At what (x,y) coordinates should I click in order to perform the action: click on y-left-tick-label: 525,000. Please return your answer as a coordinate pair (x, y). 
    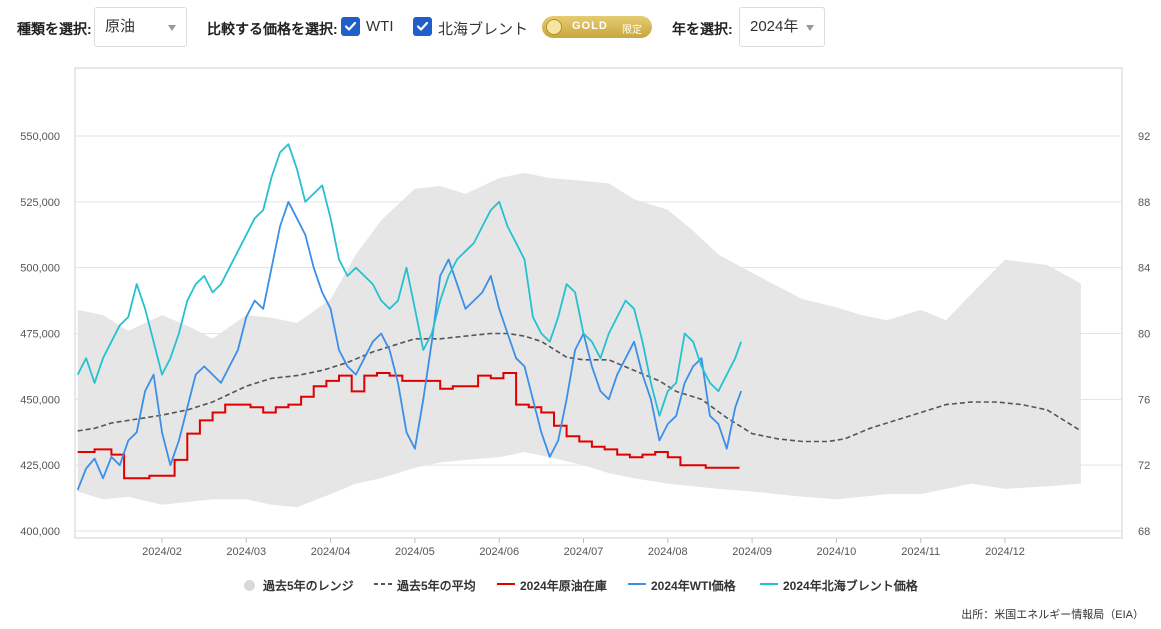
    Looking at the image, I should click on (40, 203).